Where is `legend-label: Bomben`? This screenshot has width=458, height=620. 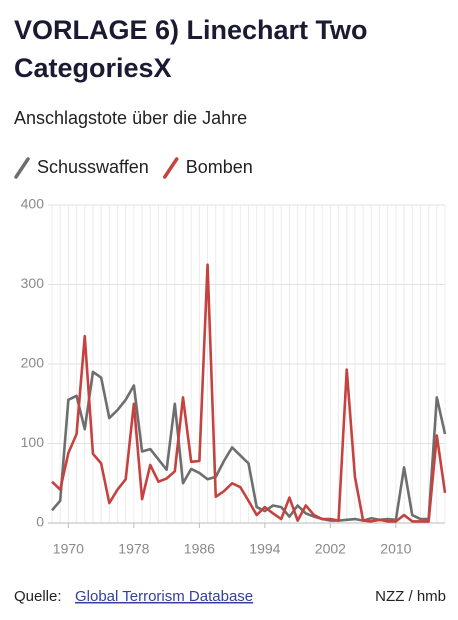 legend-label: Bomben is located at coordinates (219, 167).